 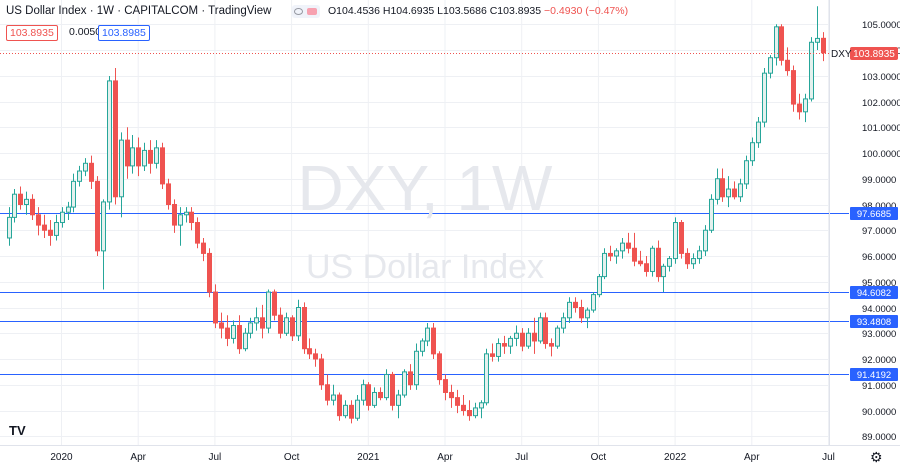 What do you see at coordinates (312, 11) in the screenshot?
I see `wave-icon` at bounding box center [312, 11].